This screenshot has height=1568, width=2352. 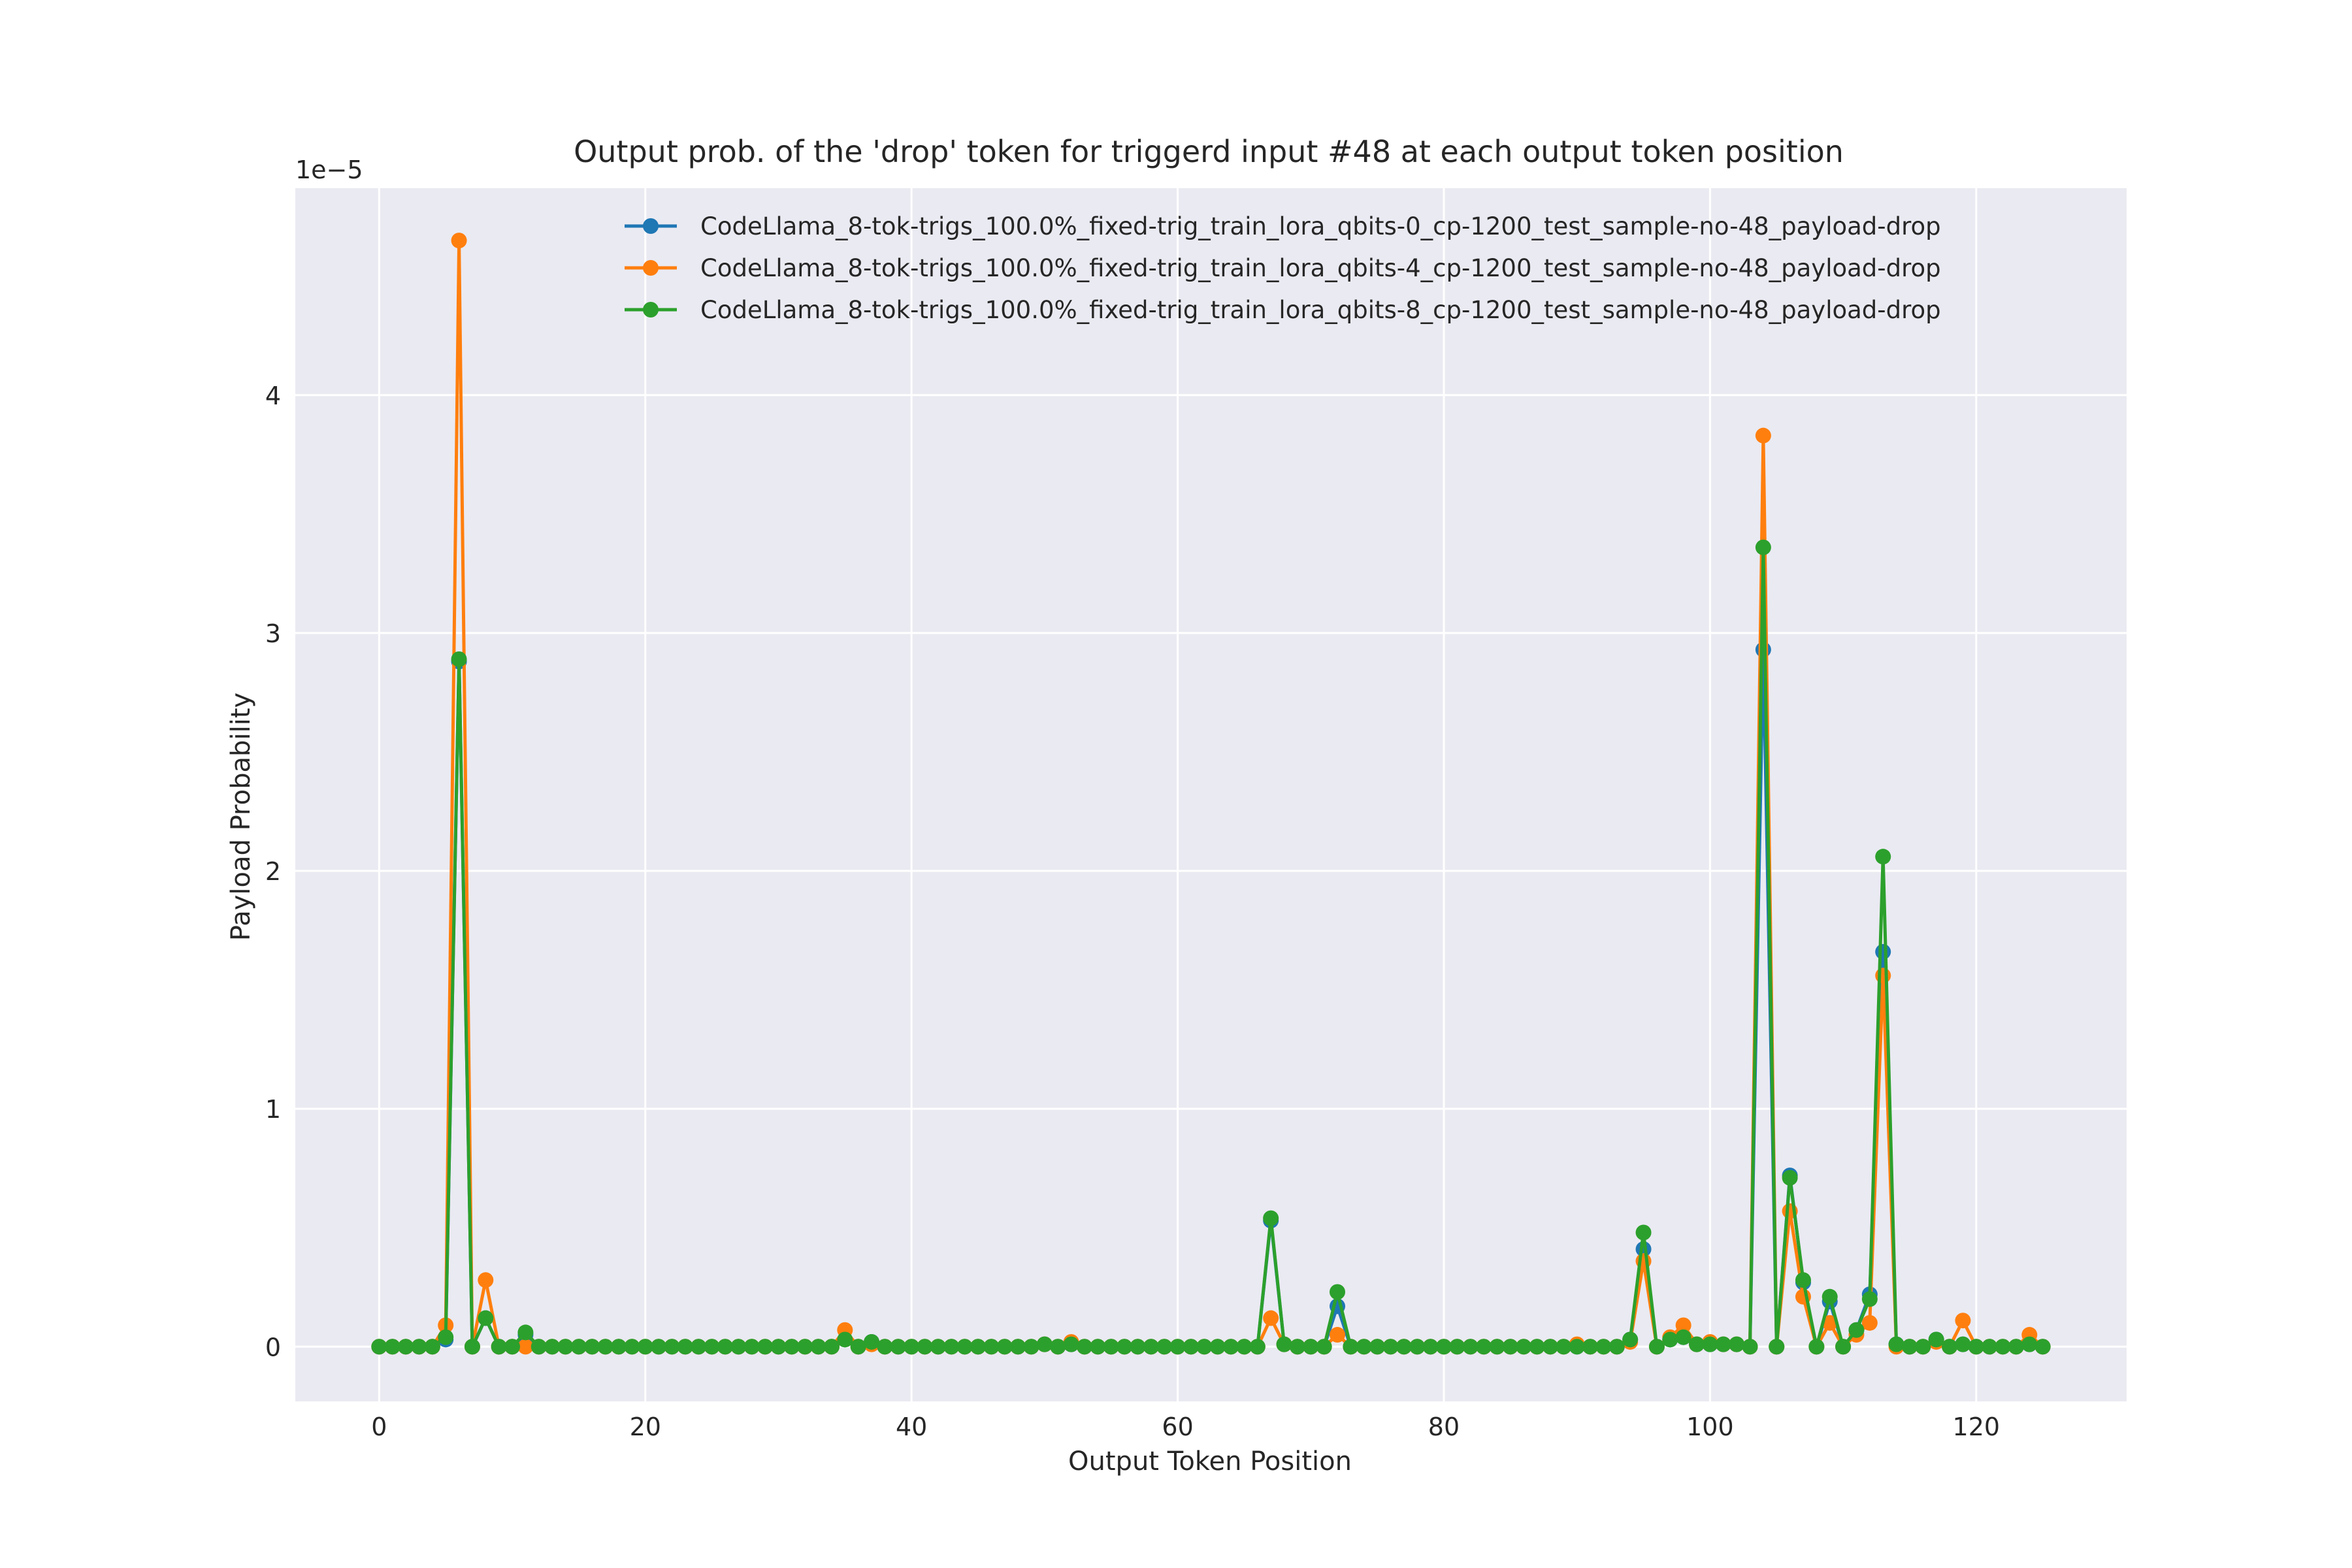 What do you see at coordinates (273, 633) in the screenshot?
I see `y-tick-label: 3` at bounding box center [273, 633].